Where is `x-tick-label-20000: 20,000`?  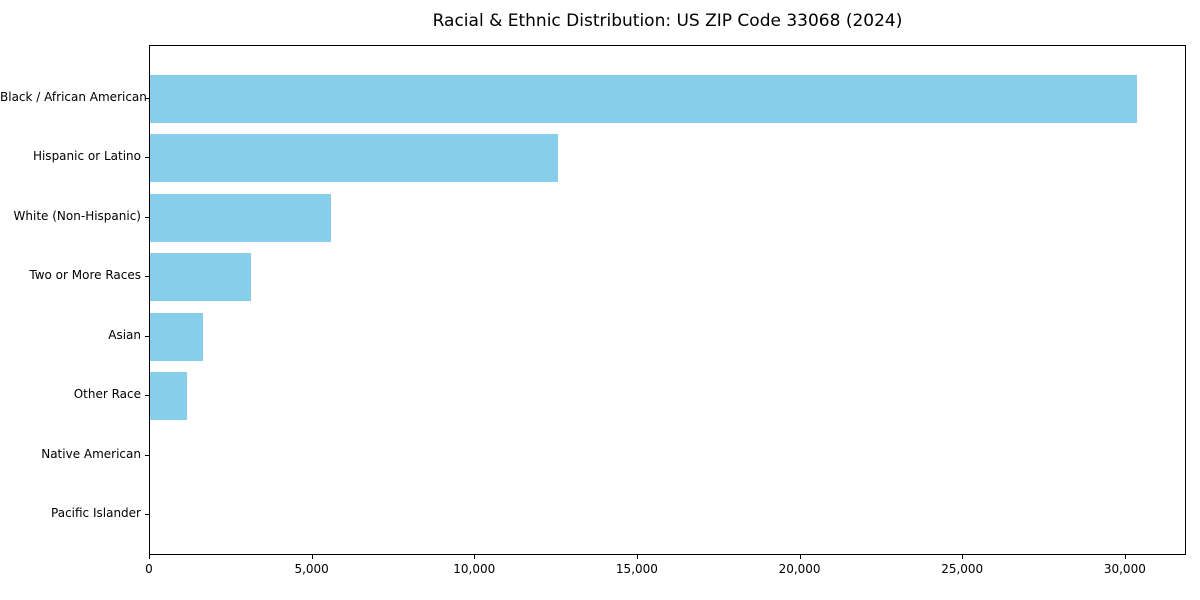 x-tick-label-20000: 20,000 is located at coordinates (799, 569).